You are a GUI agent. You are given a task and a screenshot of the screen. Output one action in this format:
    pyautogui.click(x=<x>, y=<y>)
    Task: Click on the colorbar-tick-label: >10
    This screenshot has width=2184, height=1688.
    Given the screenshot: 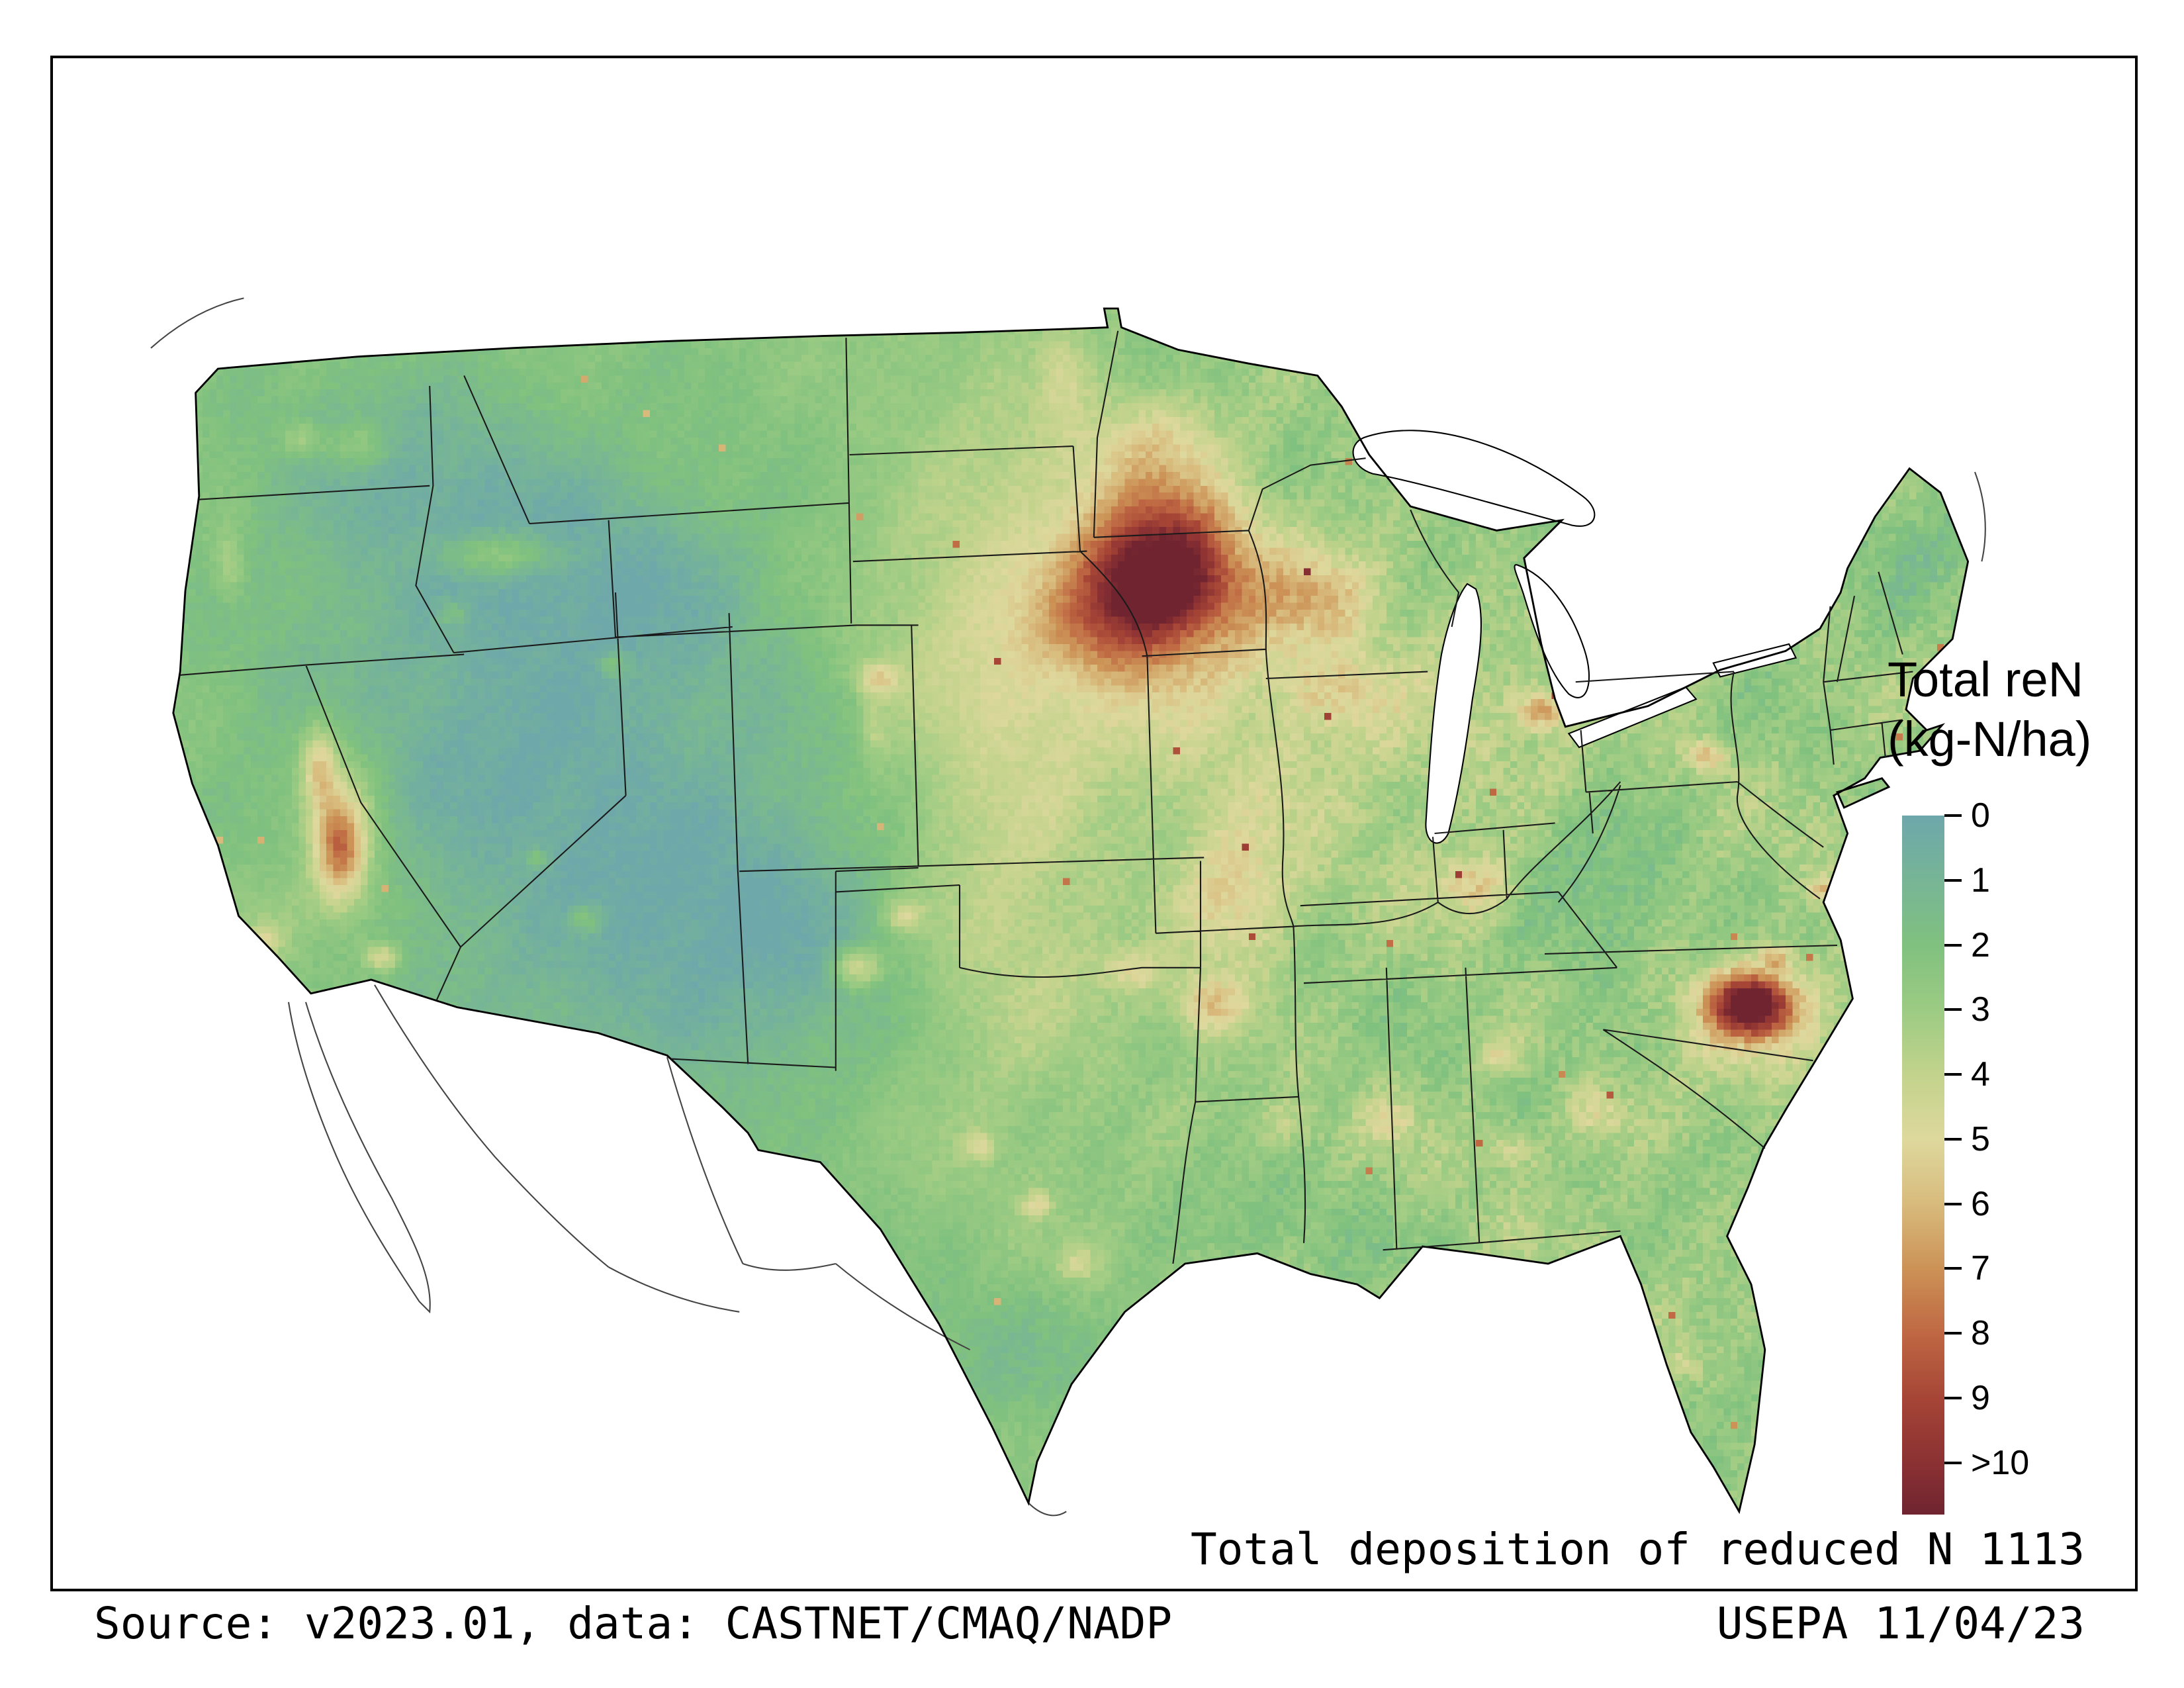 What is the action you would take?
    pyautogui.click(x=2000, y=1462)
    